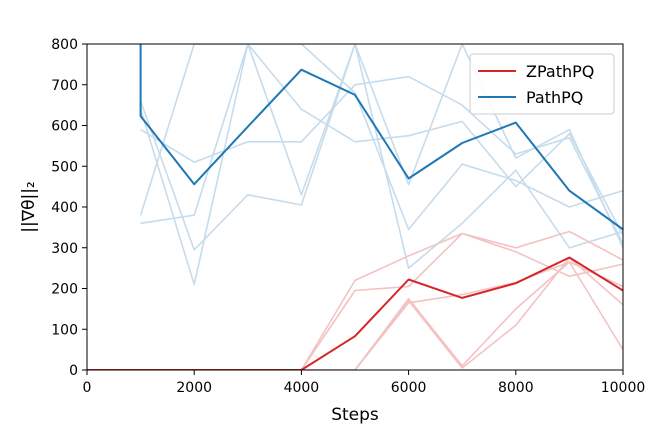 The height and width of the screenshot is (443, 664). I want to click on y-tick-label: 200, so click(64, 290).